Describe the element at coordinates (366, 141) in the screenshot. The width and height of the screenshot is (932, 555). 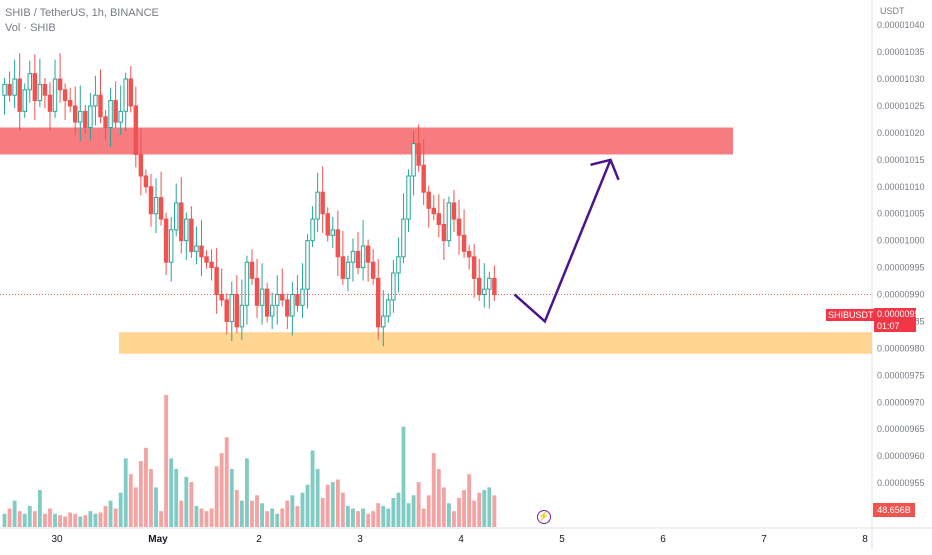
I see `resistance-zone` at that location.